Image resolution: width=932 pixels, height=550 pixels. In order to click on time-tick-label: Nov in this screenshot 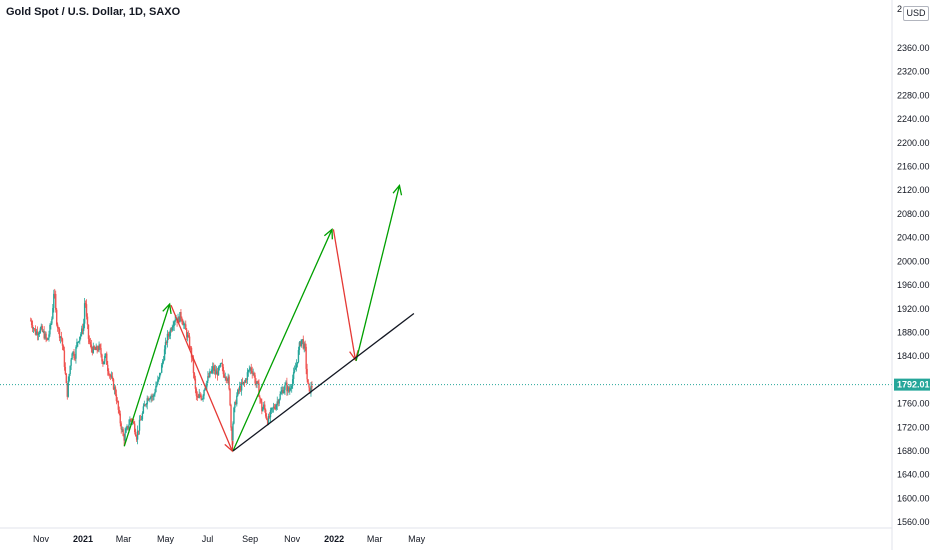, I will do `click(41, 539)`.